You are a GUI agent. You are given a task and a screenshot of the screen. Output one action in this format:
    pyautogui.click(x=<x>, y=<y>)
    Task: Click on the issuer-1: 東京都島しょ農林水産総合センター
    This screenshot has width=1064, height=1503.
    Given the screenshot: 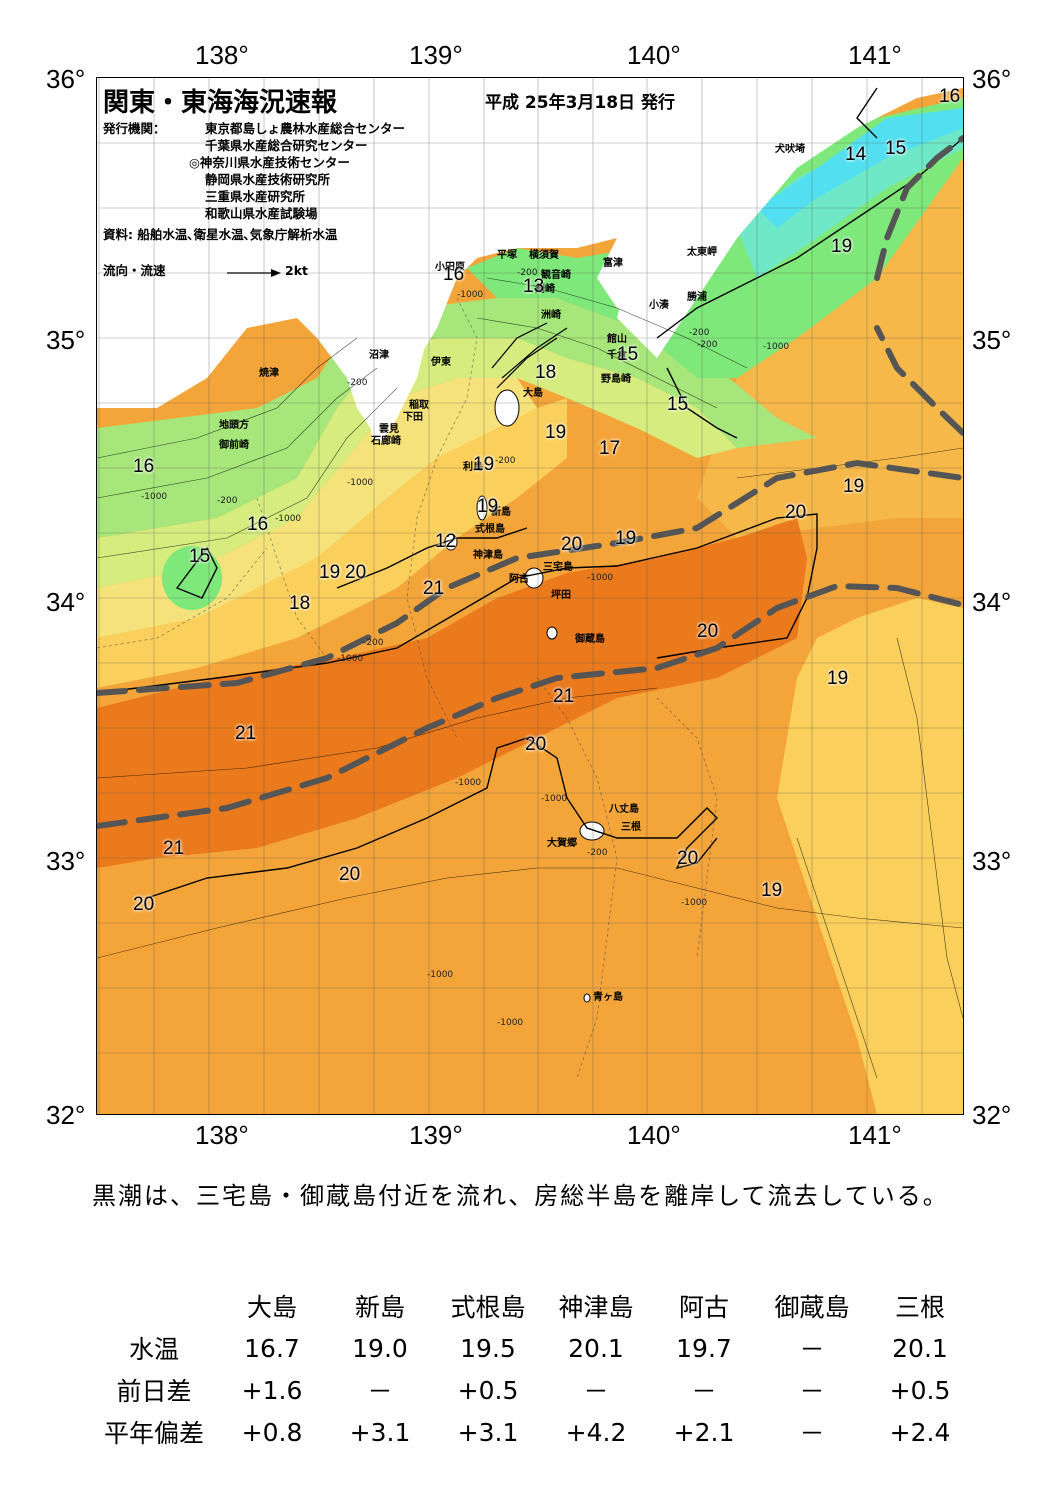 What is the action you would take?
    pyautogui.click(x=305, y=128)
    